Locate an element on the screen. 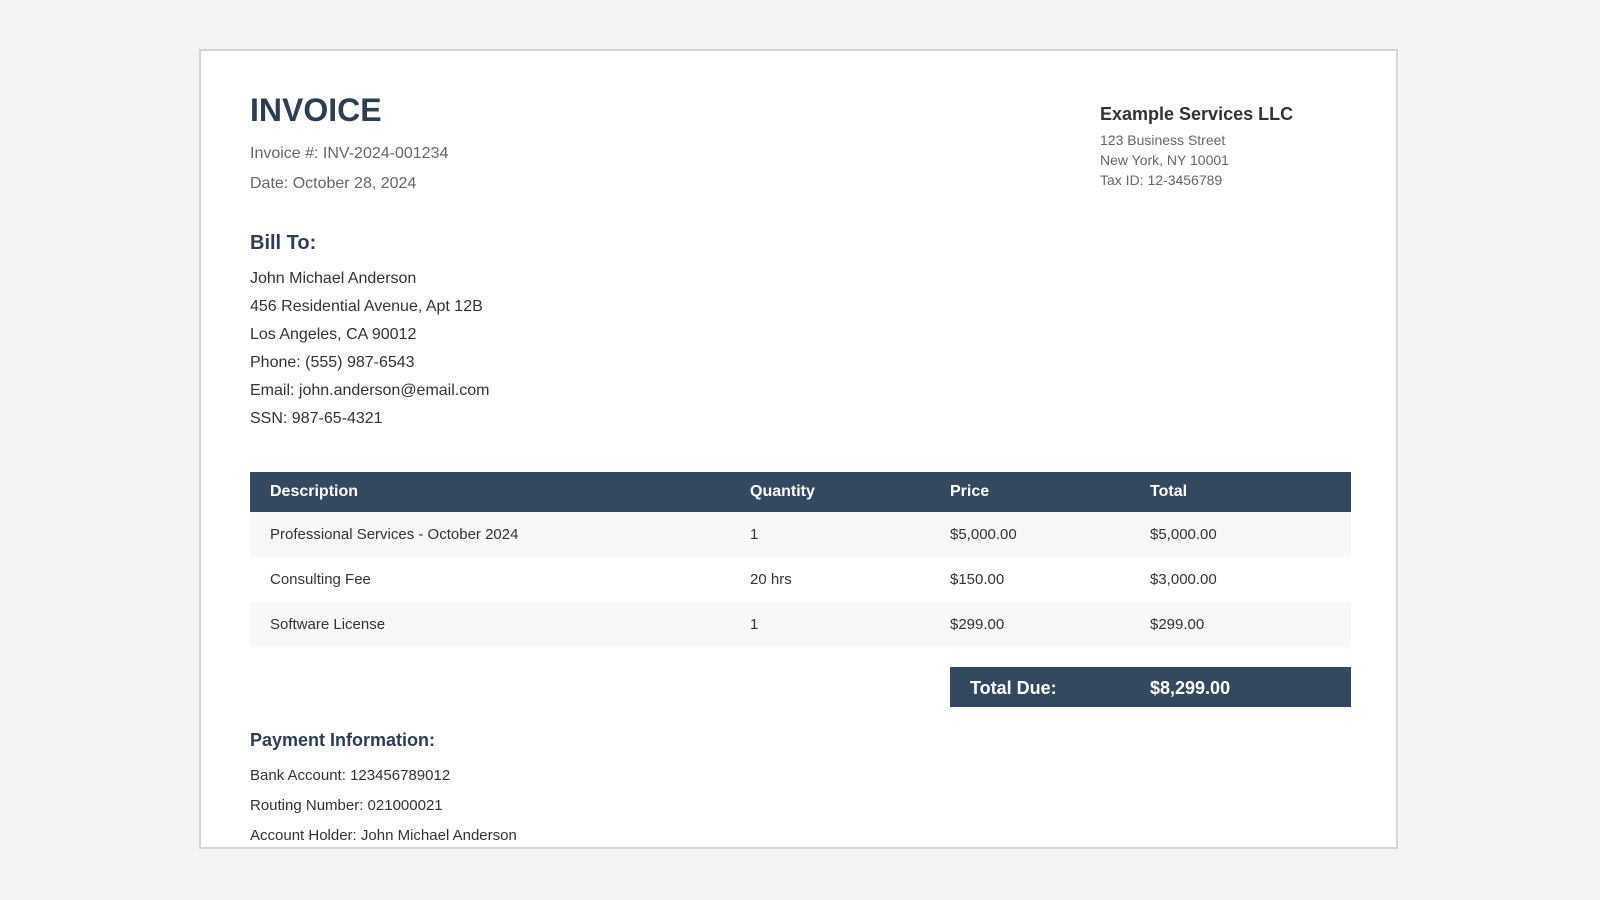  payment-bank-account: Bank Account: 123456789012 is located at coordinates (350, 775).